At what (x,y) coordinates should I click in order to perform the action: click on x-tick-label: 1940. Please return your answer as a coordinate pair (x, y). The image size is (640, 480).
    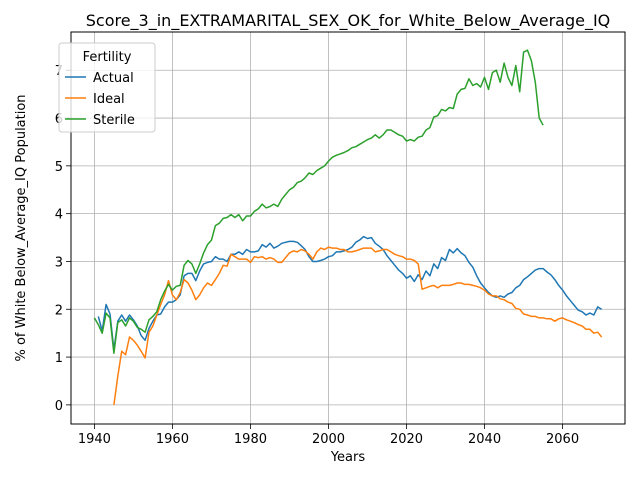
    Looking at the image, I should click on (94, 439).